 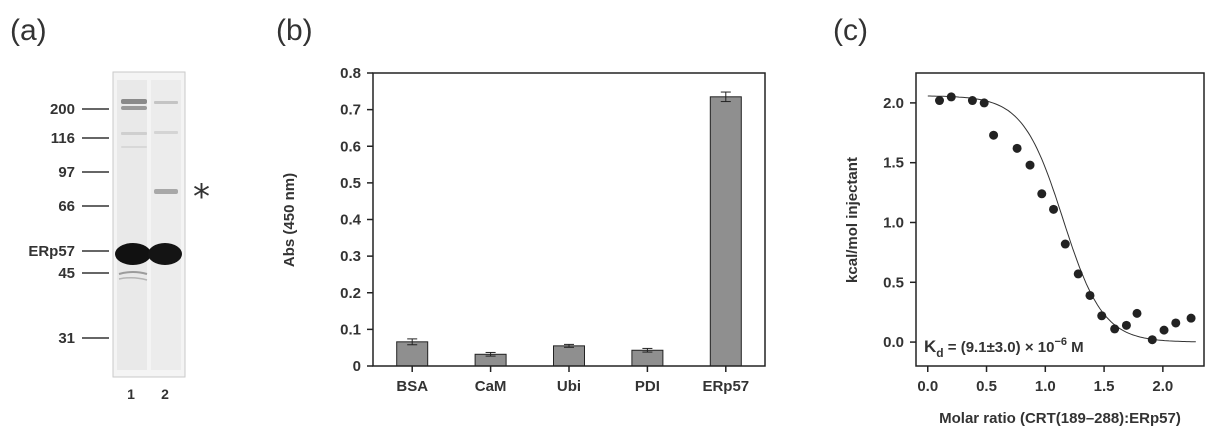 I want to click on marker-label-116: 116, so click(x=63, y=138).